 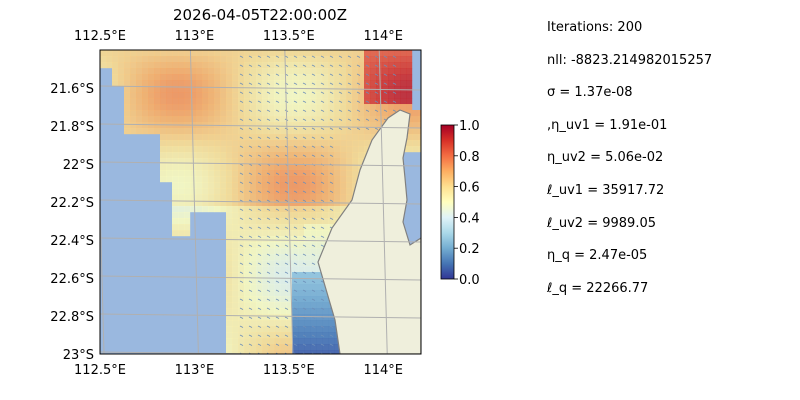 What do you see at coordinates (469, 157) in the screenshot?
I see `colorbar-tick-label: 0.8` at bounding box center [469, 157].